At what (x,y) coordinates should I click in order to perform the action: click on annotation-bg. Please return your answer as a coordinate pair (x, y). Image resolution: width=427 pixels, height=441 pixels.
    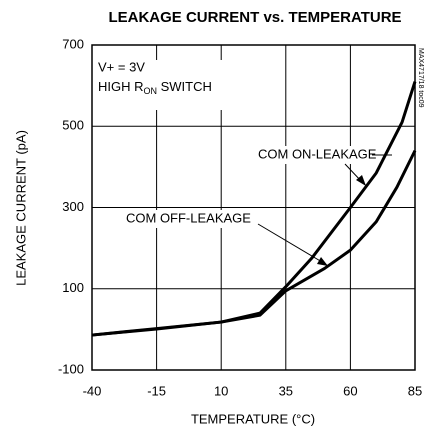
    Looking at the image, I should click on (164, 85).